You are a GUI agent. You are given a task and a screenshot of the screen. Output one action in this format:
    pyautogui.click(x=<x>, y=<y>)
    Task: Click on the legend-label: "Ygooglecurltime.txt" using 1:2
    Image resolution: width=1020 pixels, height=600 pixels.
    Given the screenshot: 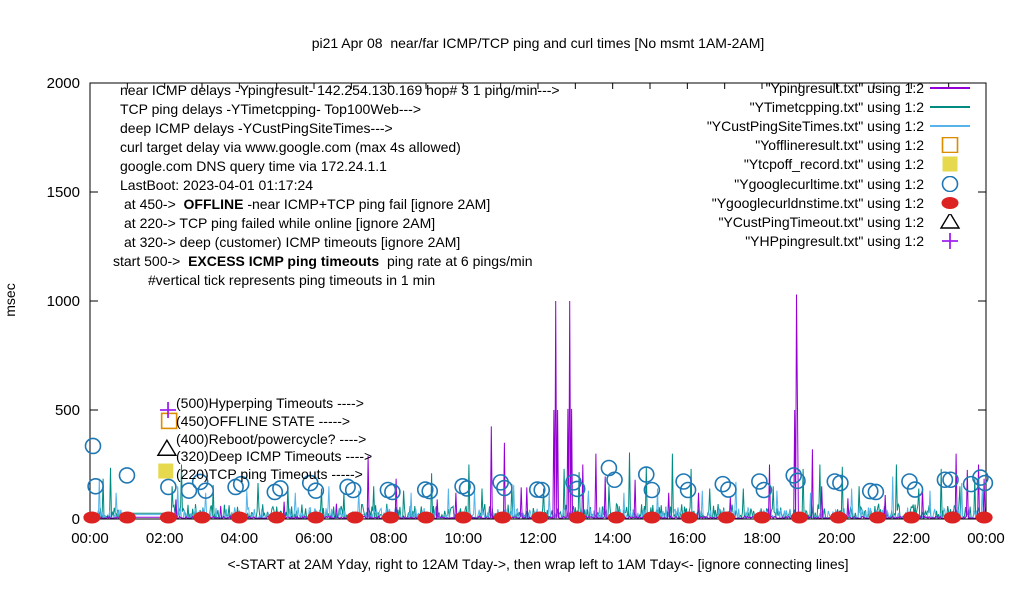 What is the action you would take?
    pyautogui.click(x=829, y=183)
    